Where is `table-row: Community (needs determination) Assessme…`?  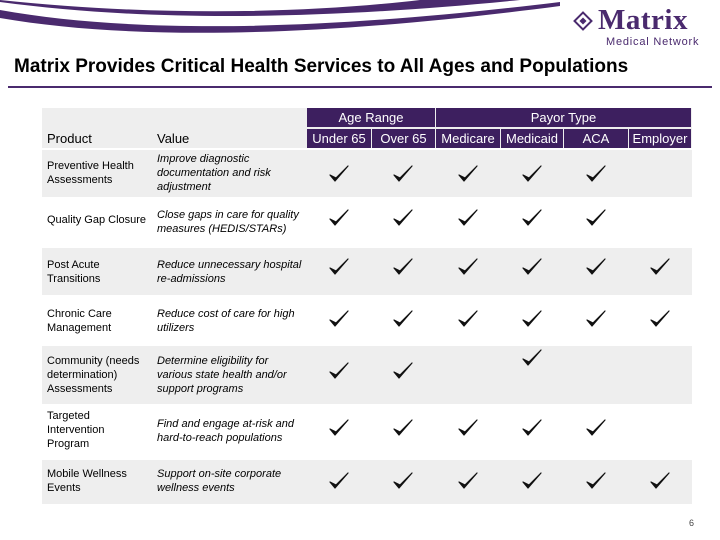 table-row: Community (needs determination) Assessme… is located at coordinates (367, 375).